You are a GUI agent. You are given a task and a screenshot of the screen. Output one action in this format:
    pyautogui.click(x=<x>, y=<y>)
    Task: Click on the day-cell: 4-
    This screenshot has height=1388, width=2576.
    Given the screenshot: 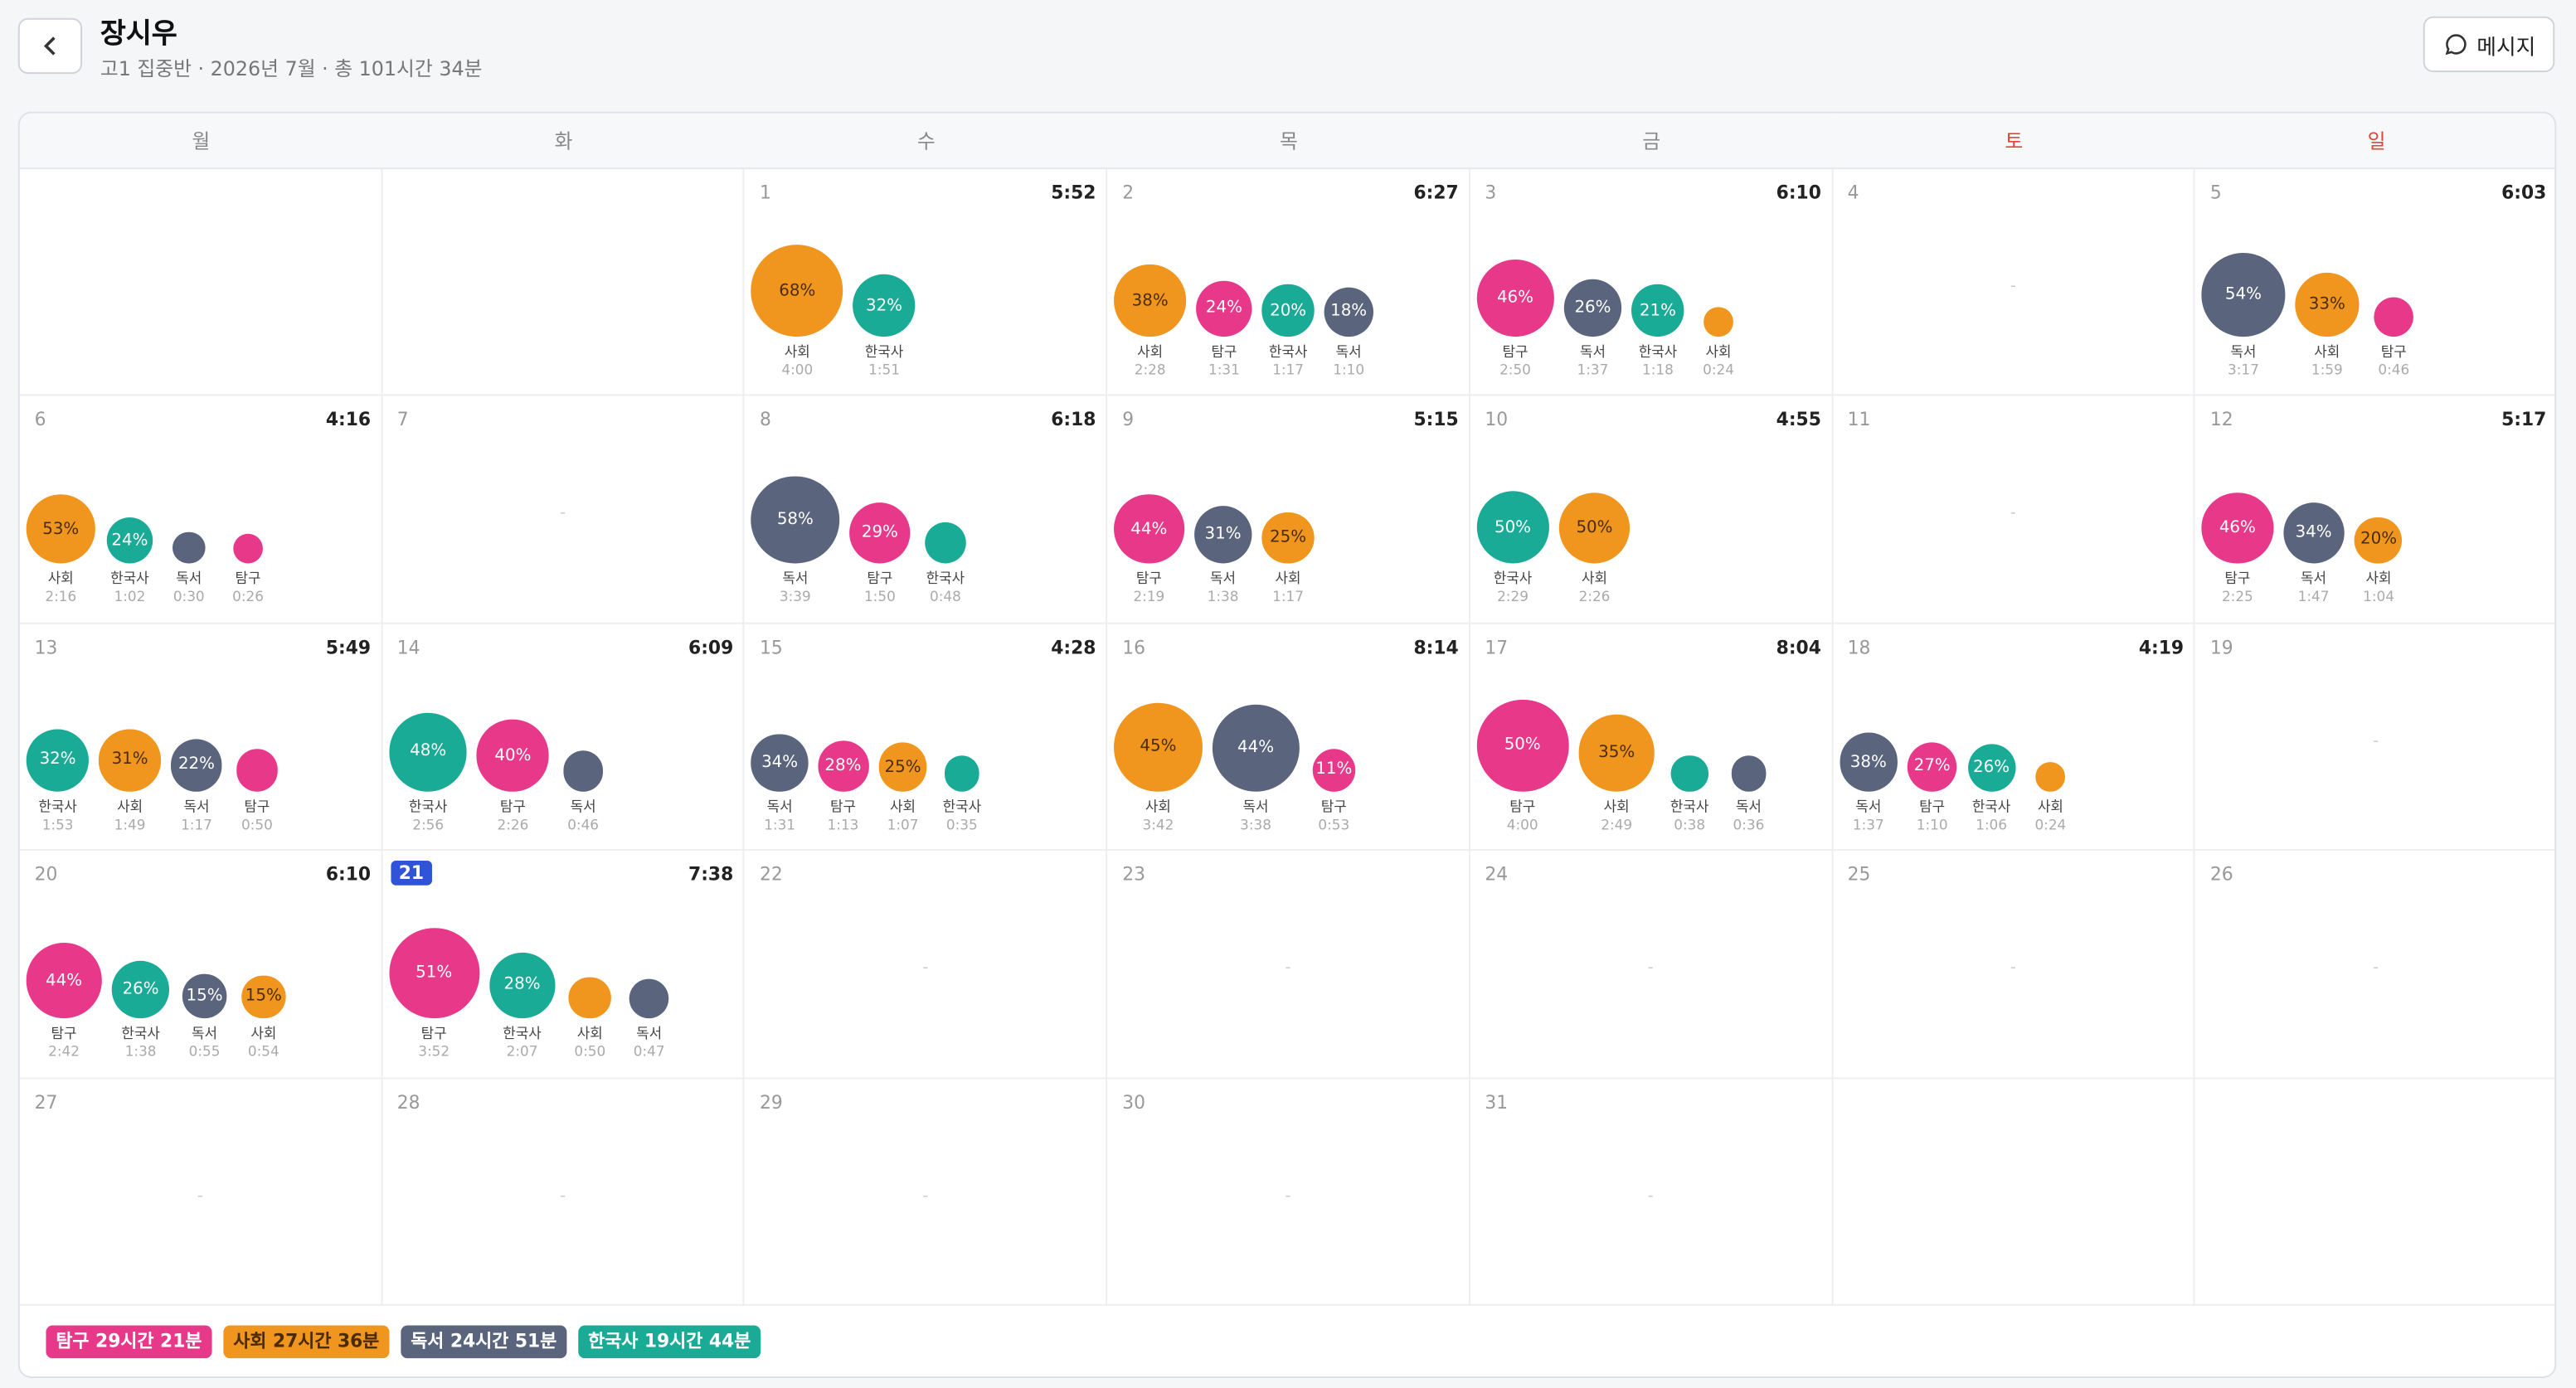 What is the action you would take?
    pyautogui.click(x=2014, y=283)
    